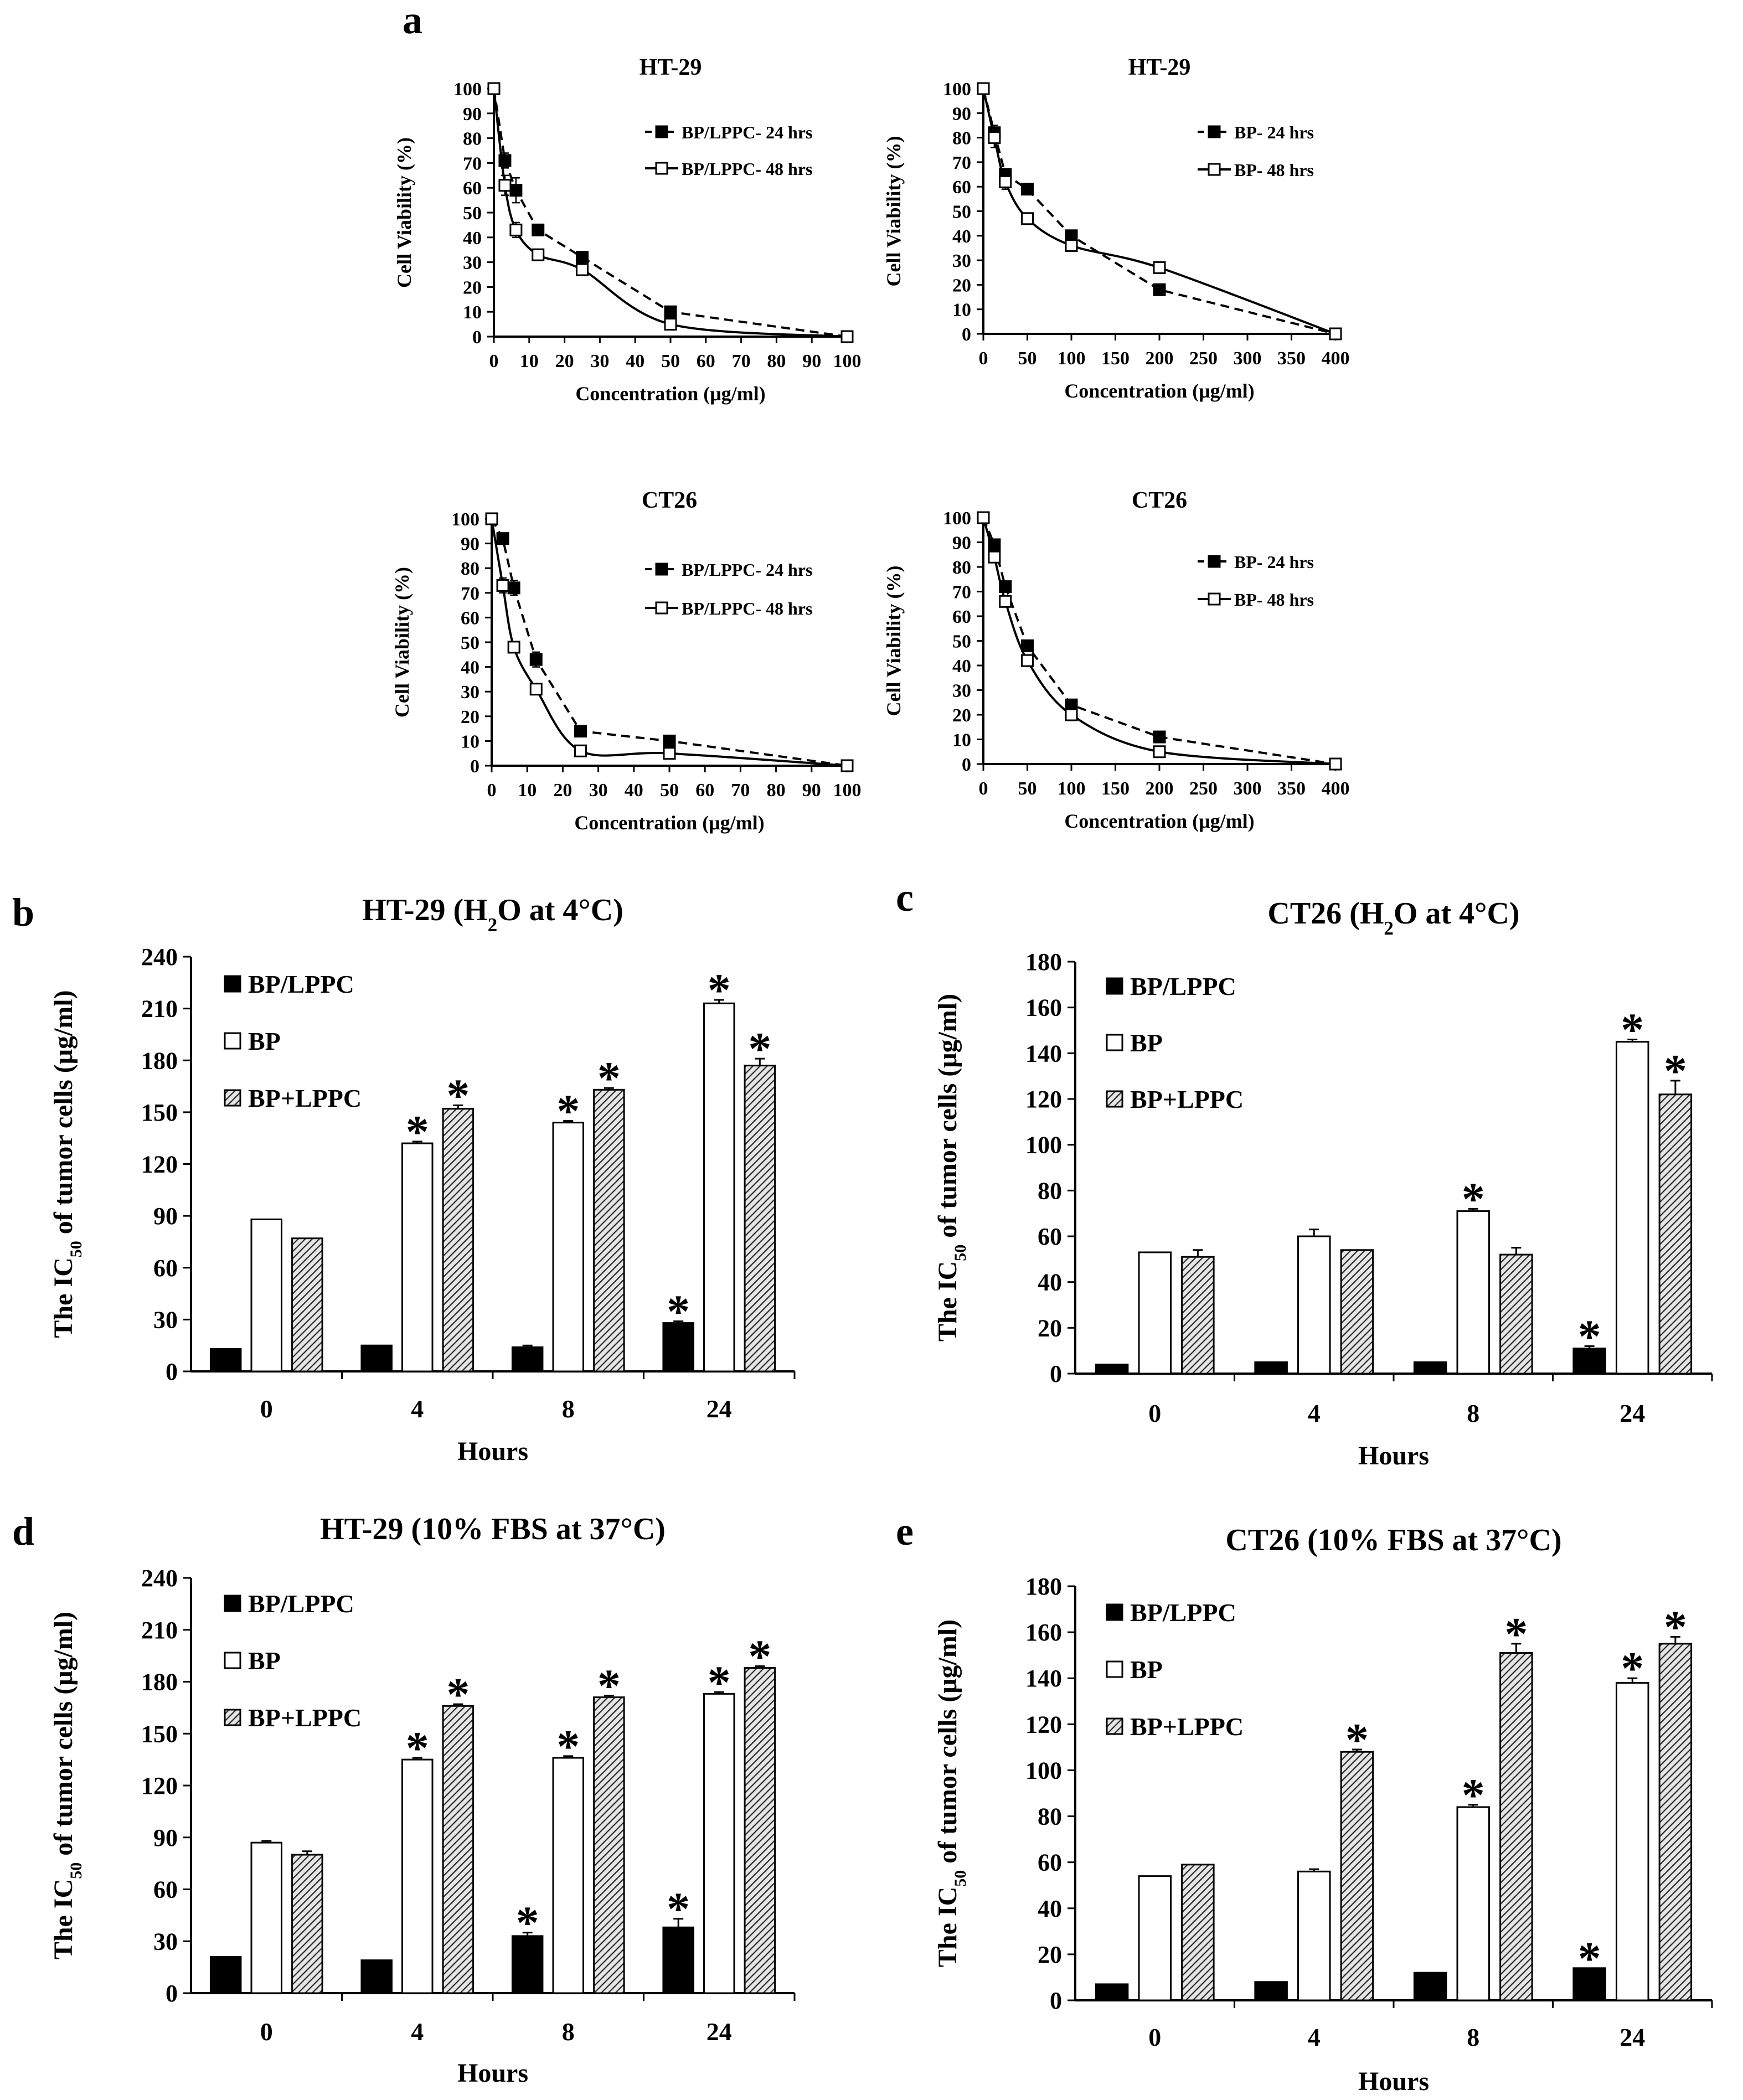 Image resolution: width=1743 pixels, height=2100 pixels. What do you see at coordinates (562, 790) in the screenshot?
I see `x-tick-label: 20` at bounding box center [562, 790].